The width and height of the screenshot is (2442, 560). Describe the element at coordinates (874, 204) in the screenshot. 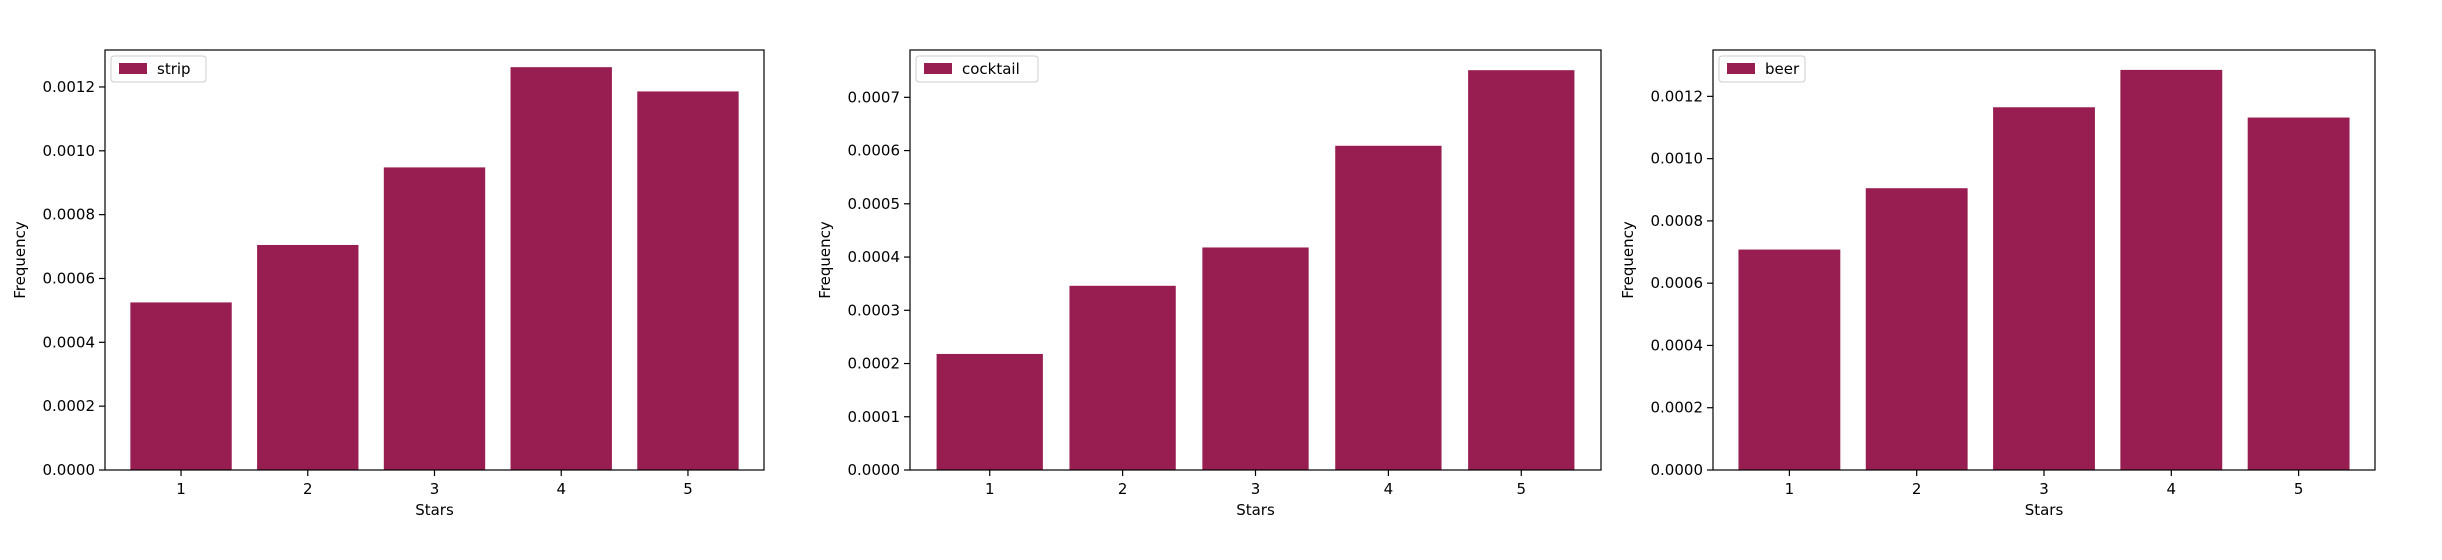

I see `y-tick-label: 0.0005` at that location.